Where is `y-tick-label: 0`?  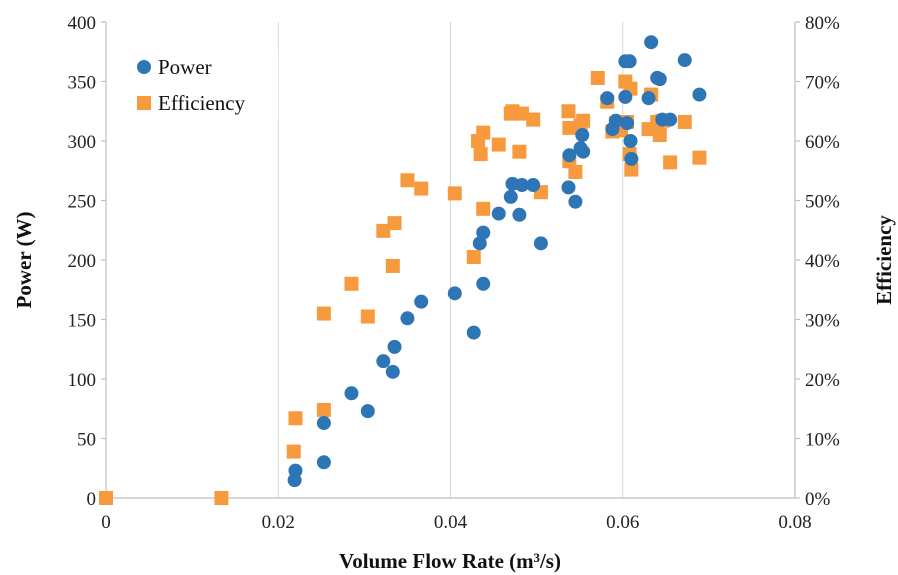 y-tick-label: 0 is located at coordinates (92, 499).